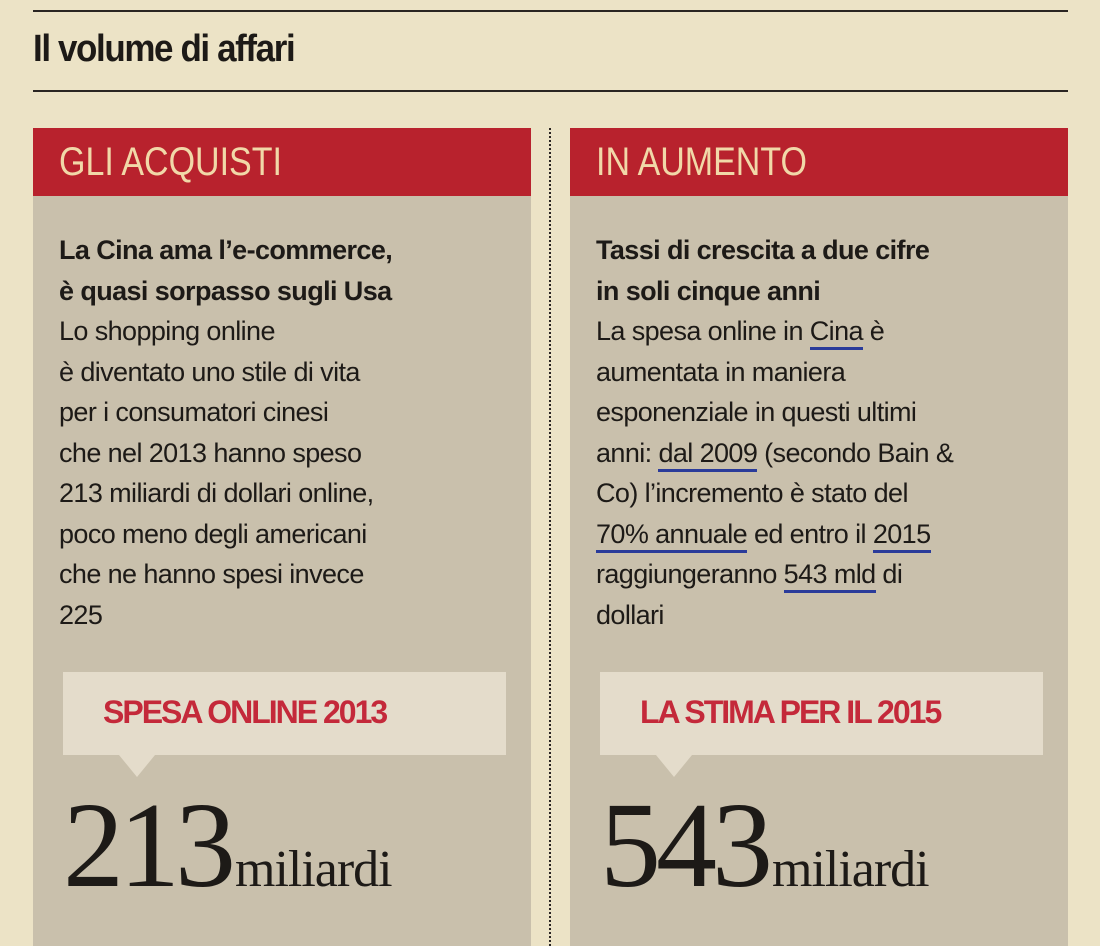 The width and height of the screenshot is (1100, 946). I want to click on text-line: per i consumatori cinesi, so click(194, 412).